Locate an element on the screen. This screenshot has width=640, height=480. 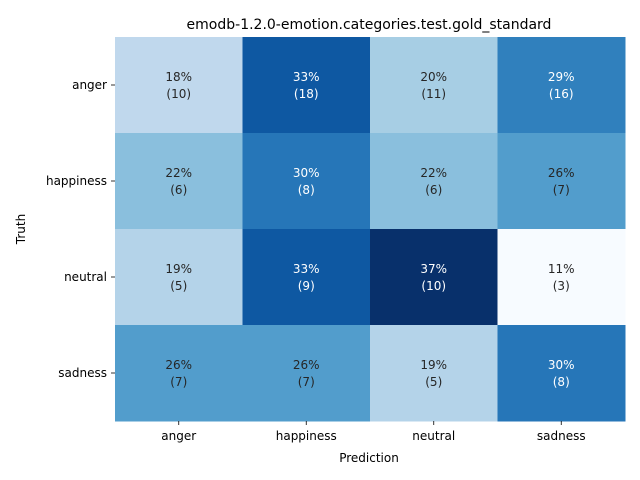
cell-count-label: (11) is located at coordinates (433, 94).